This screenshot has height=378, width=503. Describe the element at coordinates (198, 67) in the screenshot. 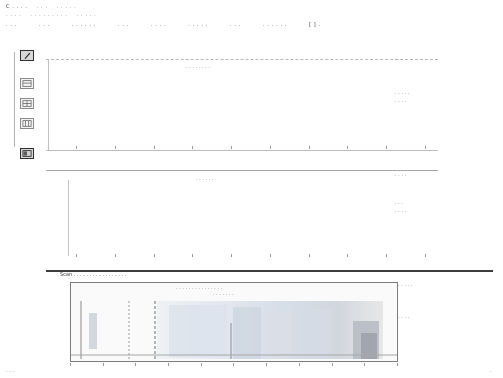

I see `panel-top-title: . . . . . . . .` at that location.